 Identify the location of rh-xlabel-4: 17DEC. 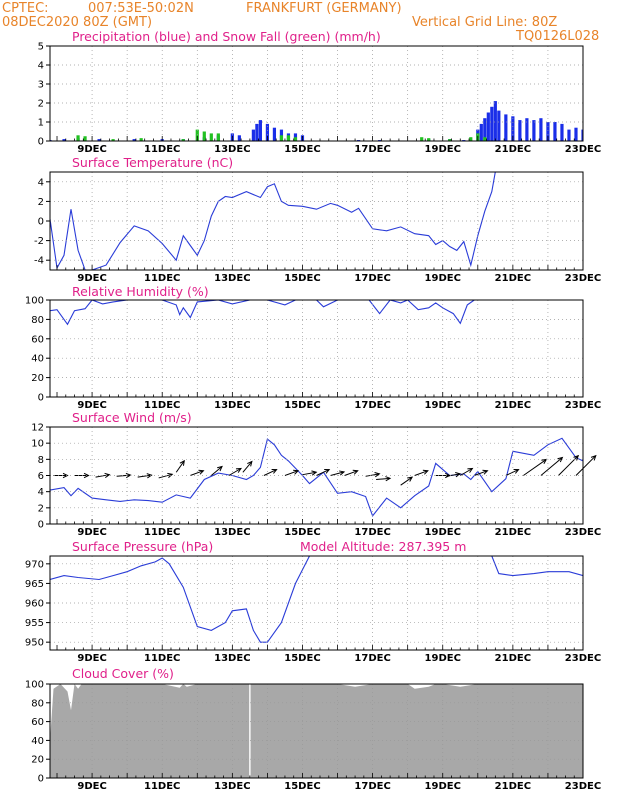
(372, 405).